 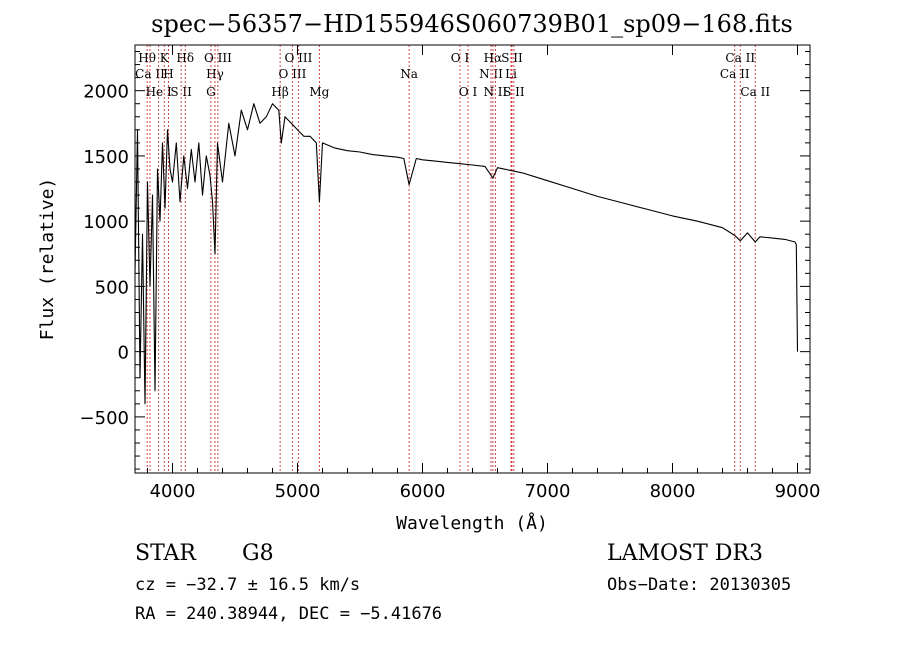 What do you see at coordinates (512, 58) in the screenshot?
I see `line-label-20: S II` at bounding box center [512, 58].